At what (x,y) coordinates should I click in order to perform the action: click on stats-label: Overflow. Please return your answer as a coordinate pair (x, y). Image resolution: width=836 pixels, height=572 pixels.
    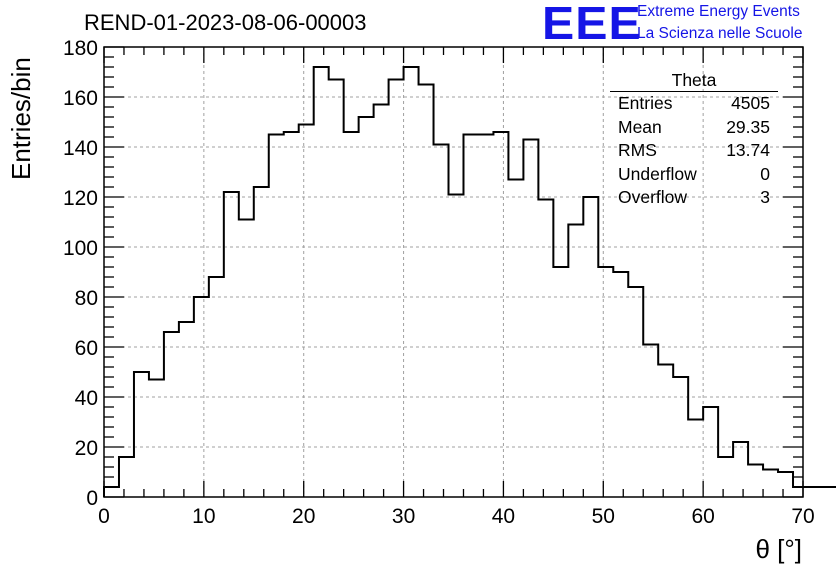
    Looking at the image, I should click on (653, 197).